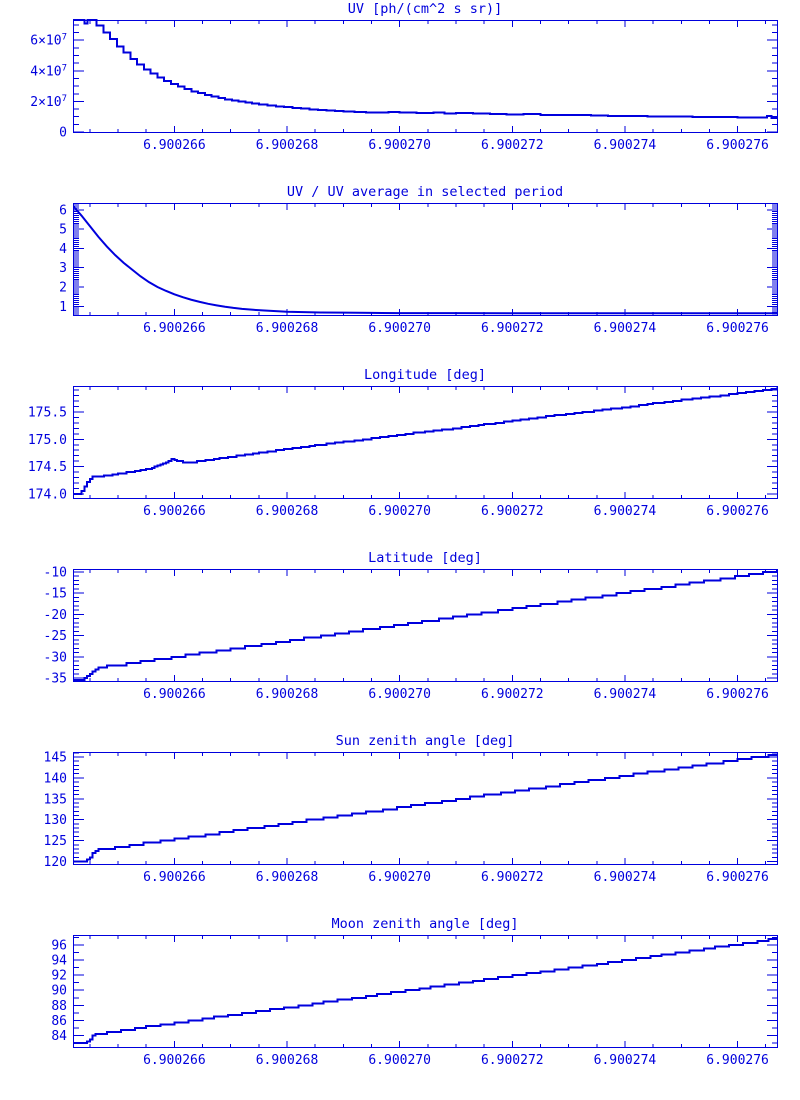 Image resolution: width=800 pixels, height=1100 pixels. I want to click on y-tick-label: -35, so click(55, 679).